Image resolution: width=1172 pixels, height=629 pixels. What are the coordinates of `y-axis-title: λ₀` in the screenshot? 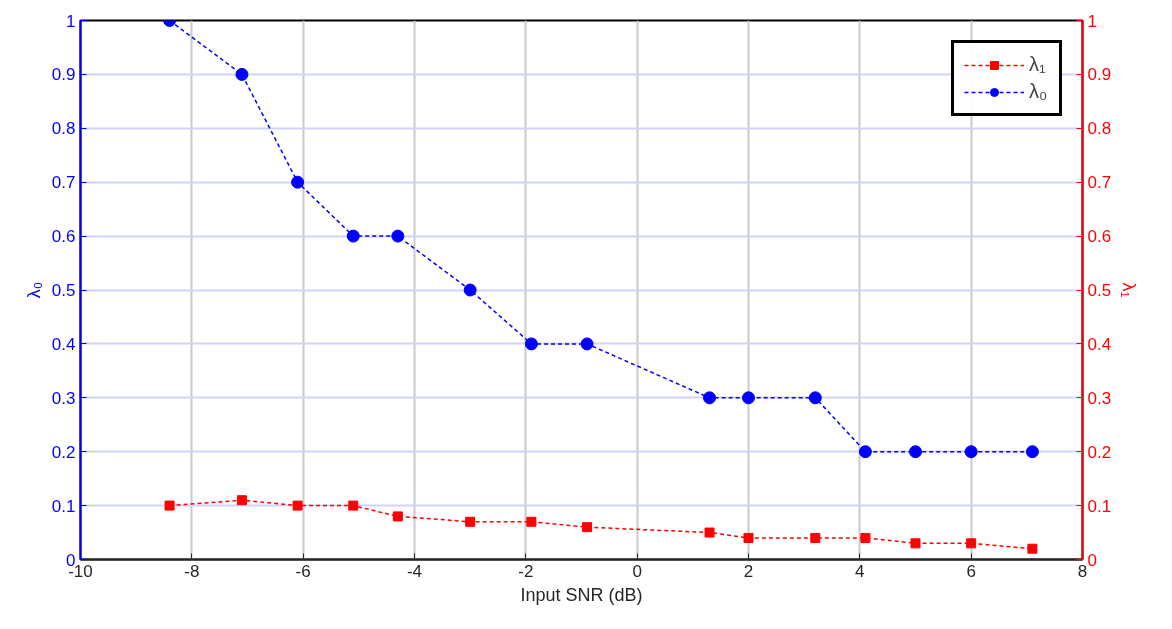 It's located at (33, 290).